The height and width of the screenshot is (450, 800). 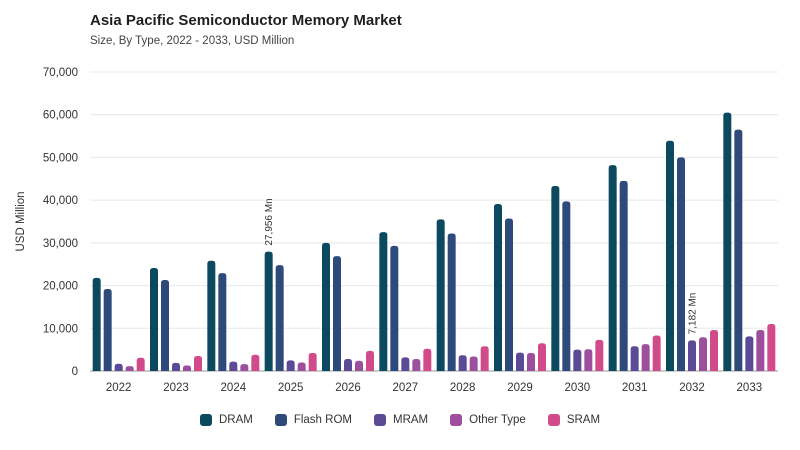 I want to click on legend-item: Other Type, so click(x=488, y=420).